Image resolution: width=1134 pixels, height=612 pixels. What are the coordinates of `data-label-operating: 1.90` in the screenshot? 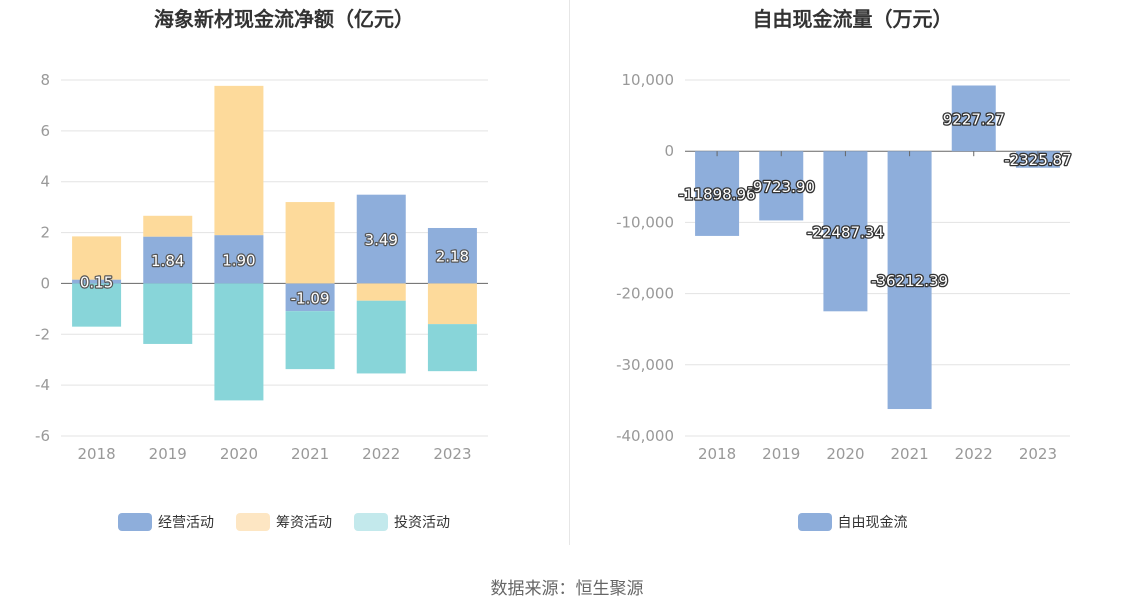 It's located at (238, 260).